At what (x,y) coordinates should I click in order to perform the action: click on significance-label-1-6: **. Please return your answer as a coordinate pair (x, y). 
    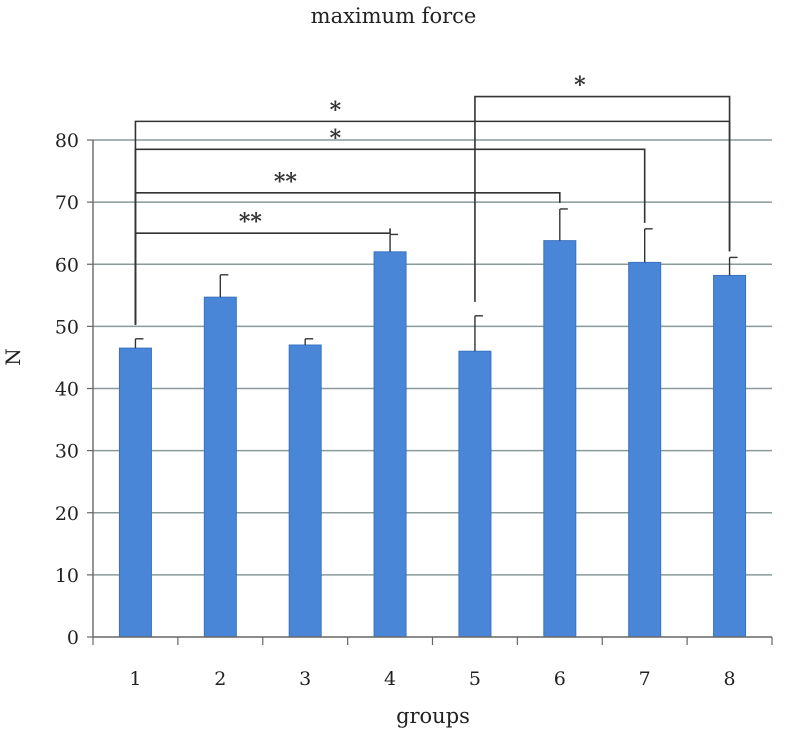
    Looking at the image, I should click on (286, 182).